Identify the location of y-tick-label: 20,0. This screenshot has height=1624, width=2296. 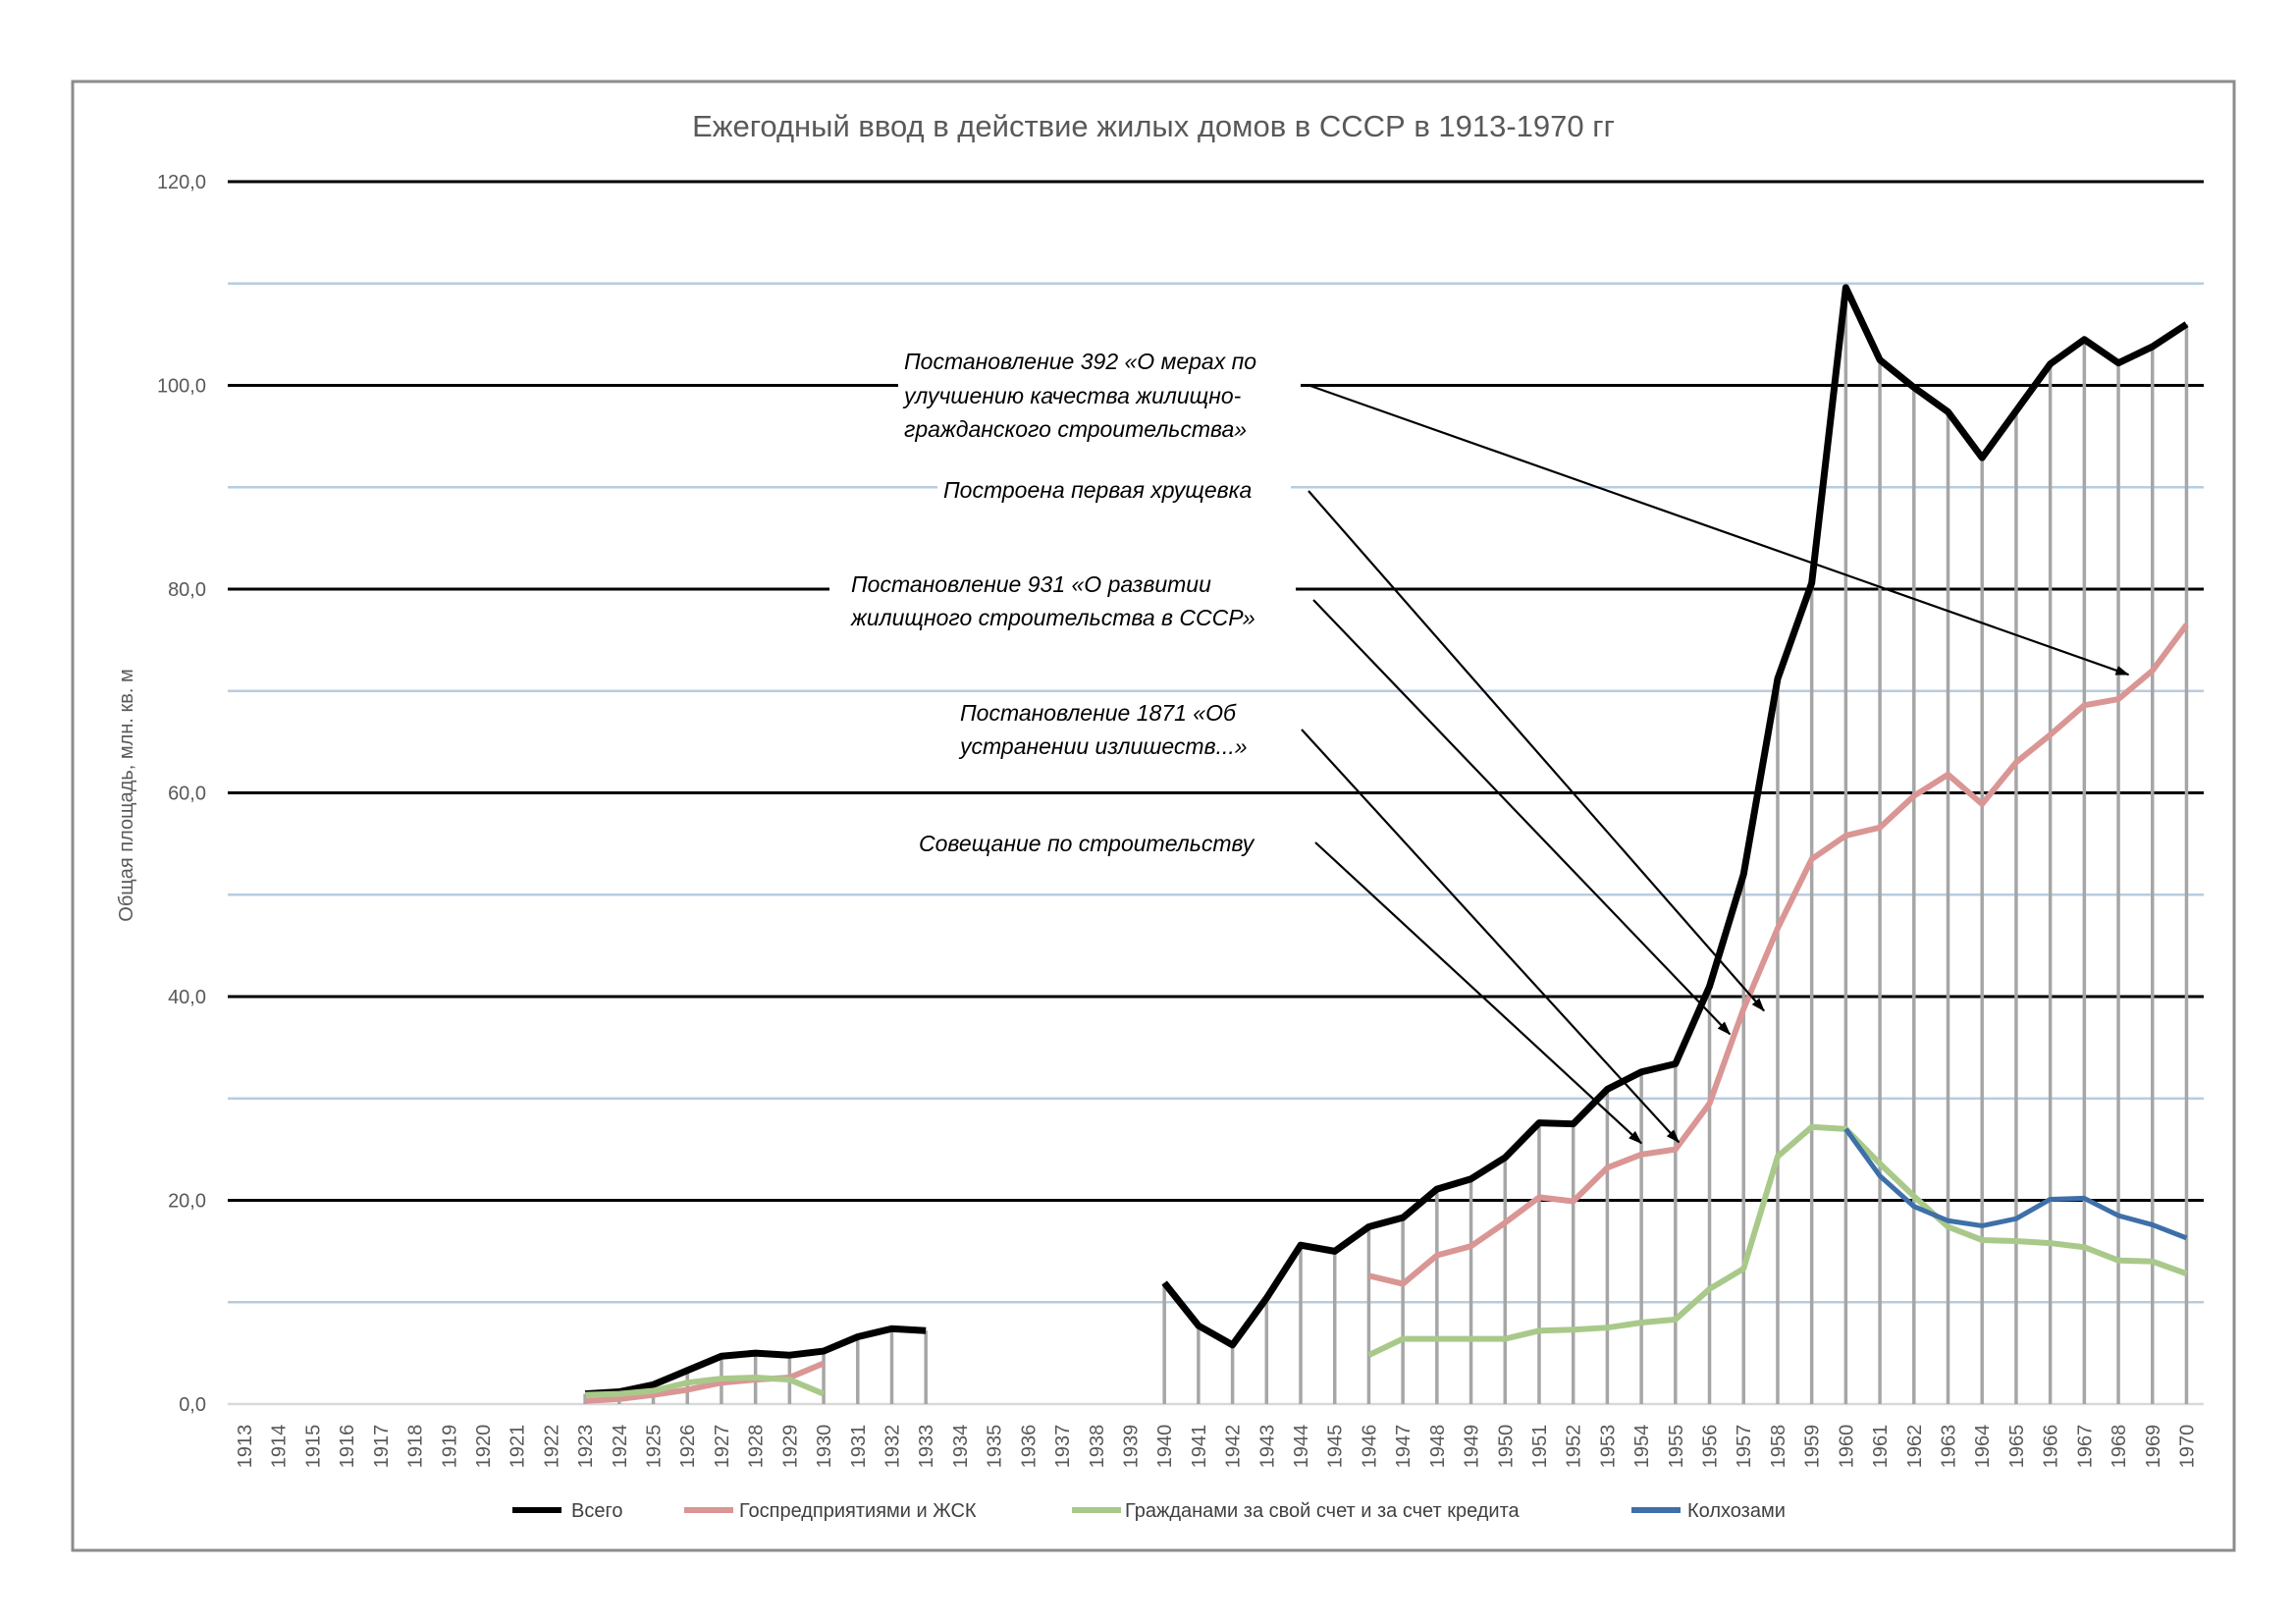
(187, 1202).